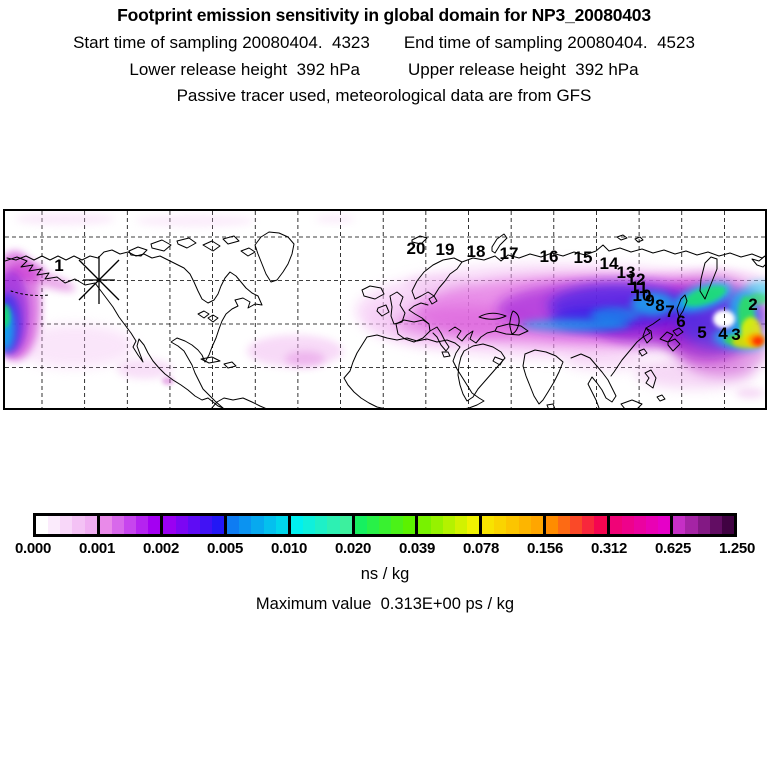  Describe the element at coordinates (161, 548) in the screenshot. I see `colorbar-tick-label: 0.002` at that location.